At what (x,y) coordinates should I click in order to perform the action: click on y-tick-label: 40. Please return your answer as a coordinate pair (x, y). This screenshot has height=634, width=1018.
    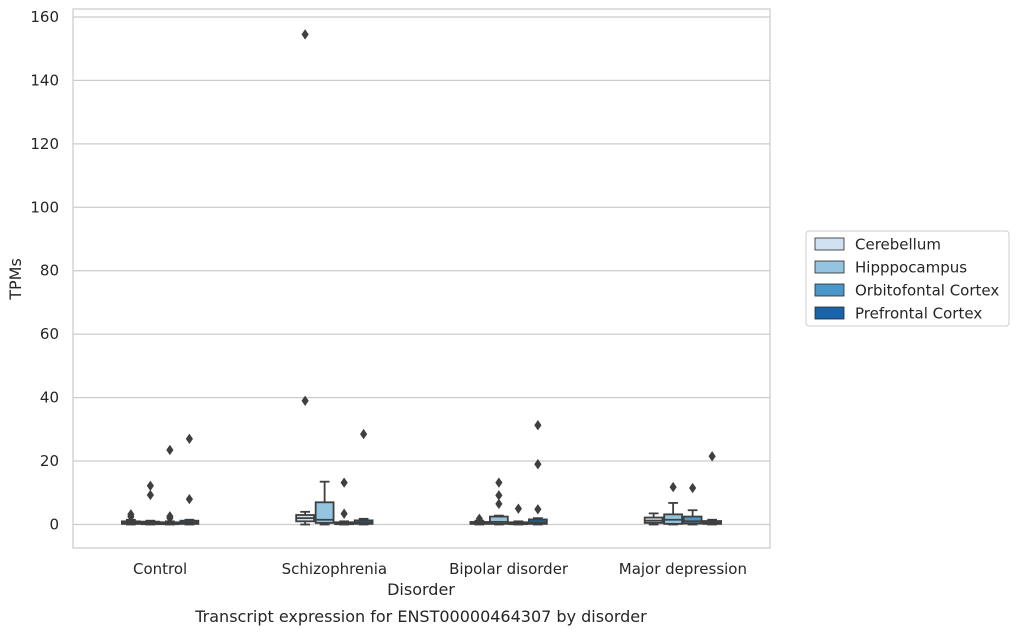
    Looking at the image, I should click on (49, 398).